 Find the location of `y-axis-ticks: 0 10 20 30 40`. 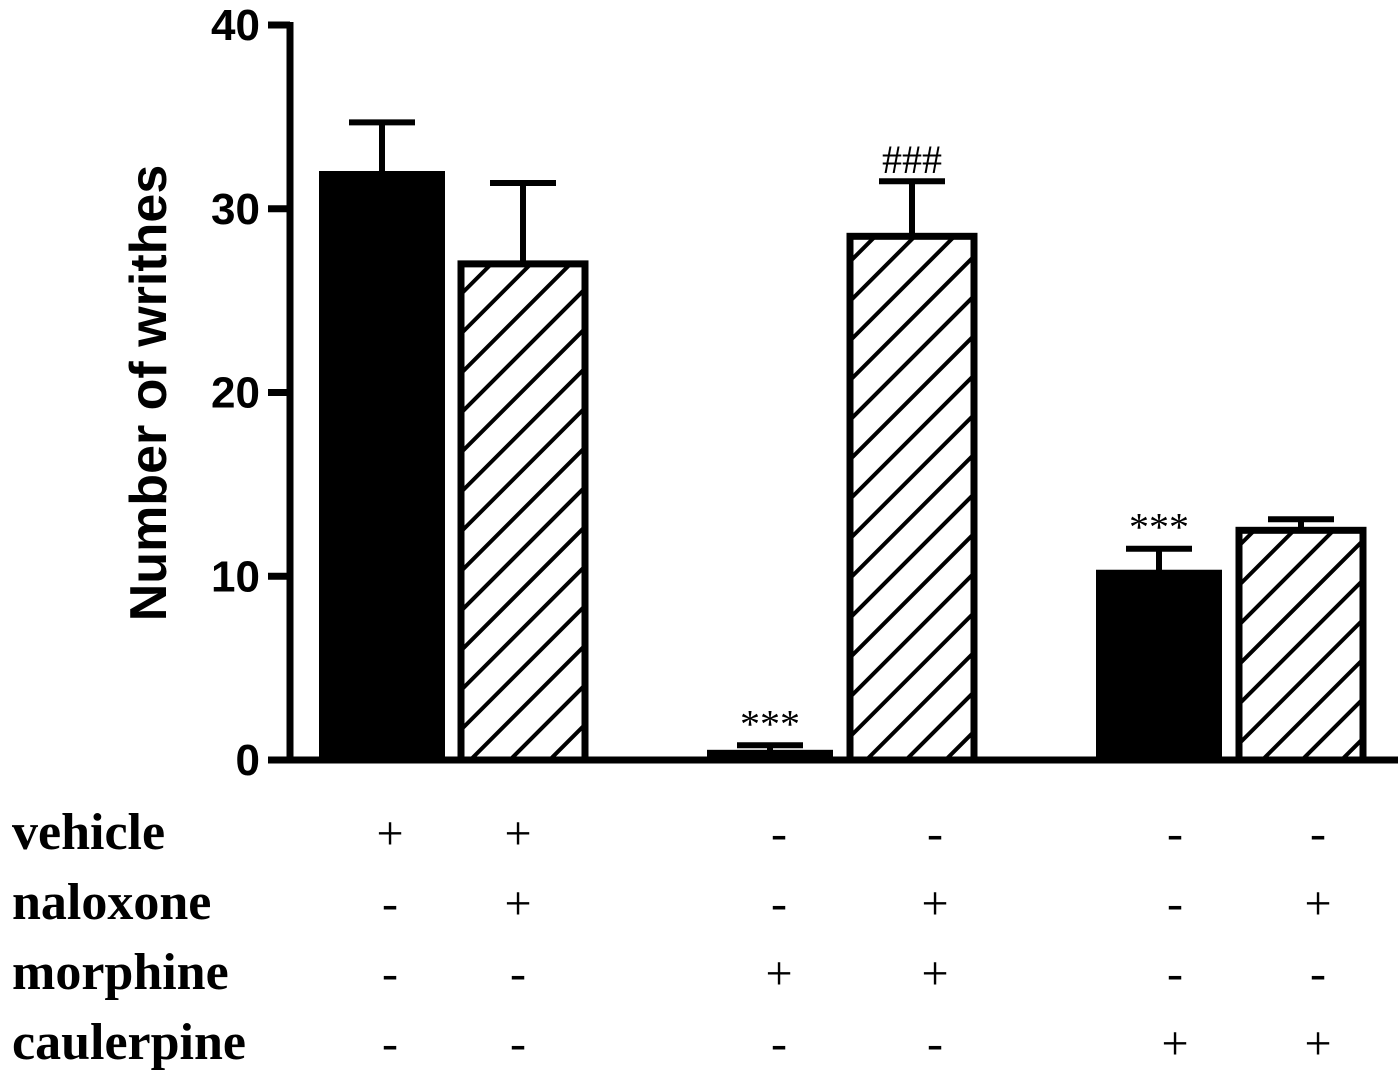

y-axis-ticks: 0 10 20 30 40 is located at coordinates (250, 393).